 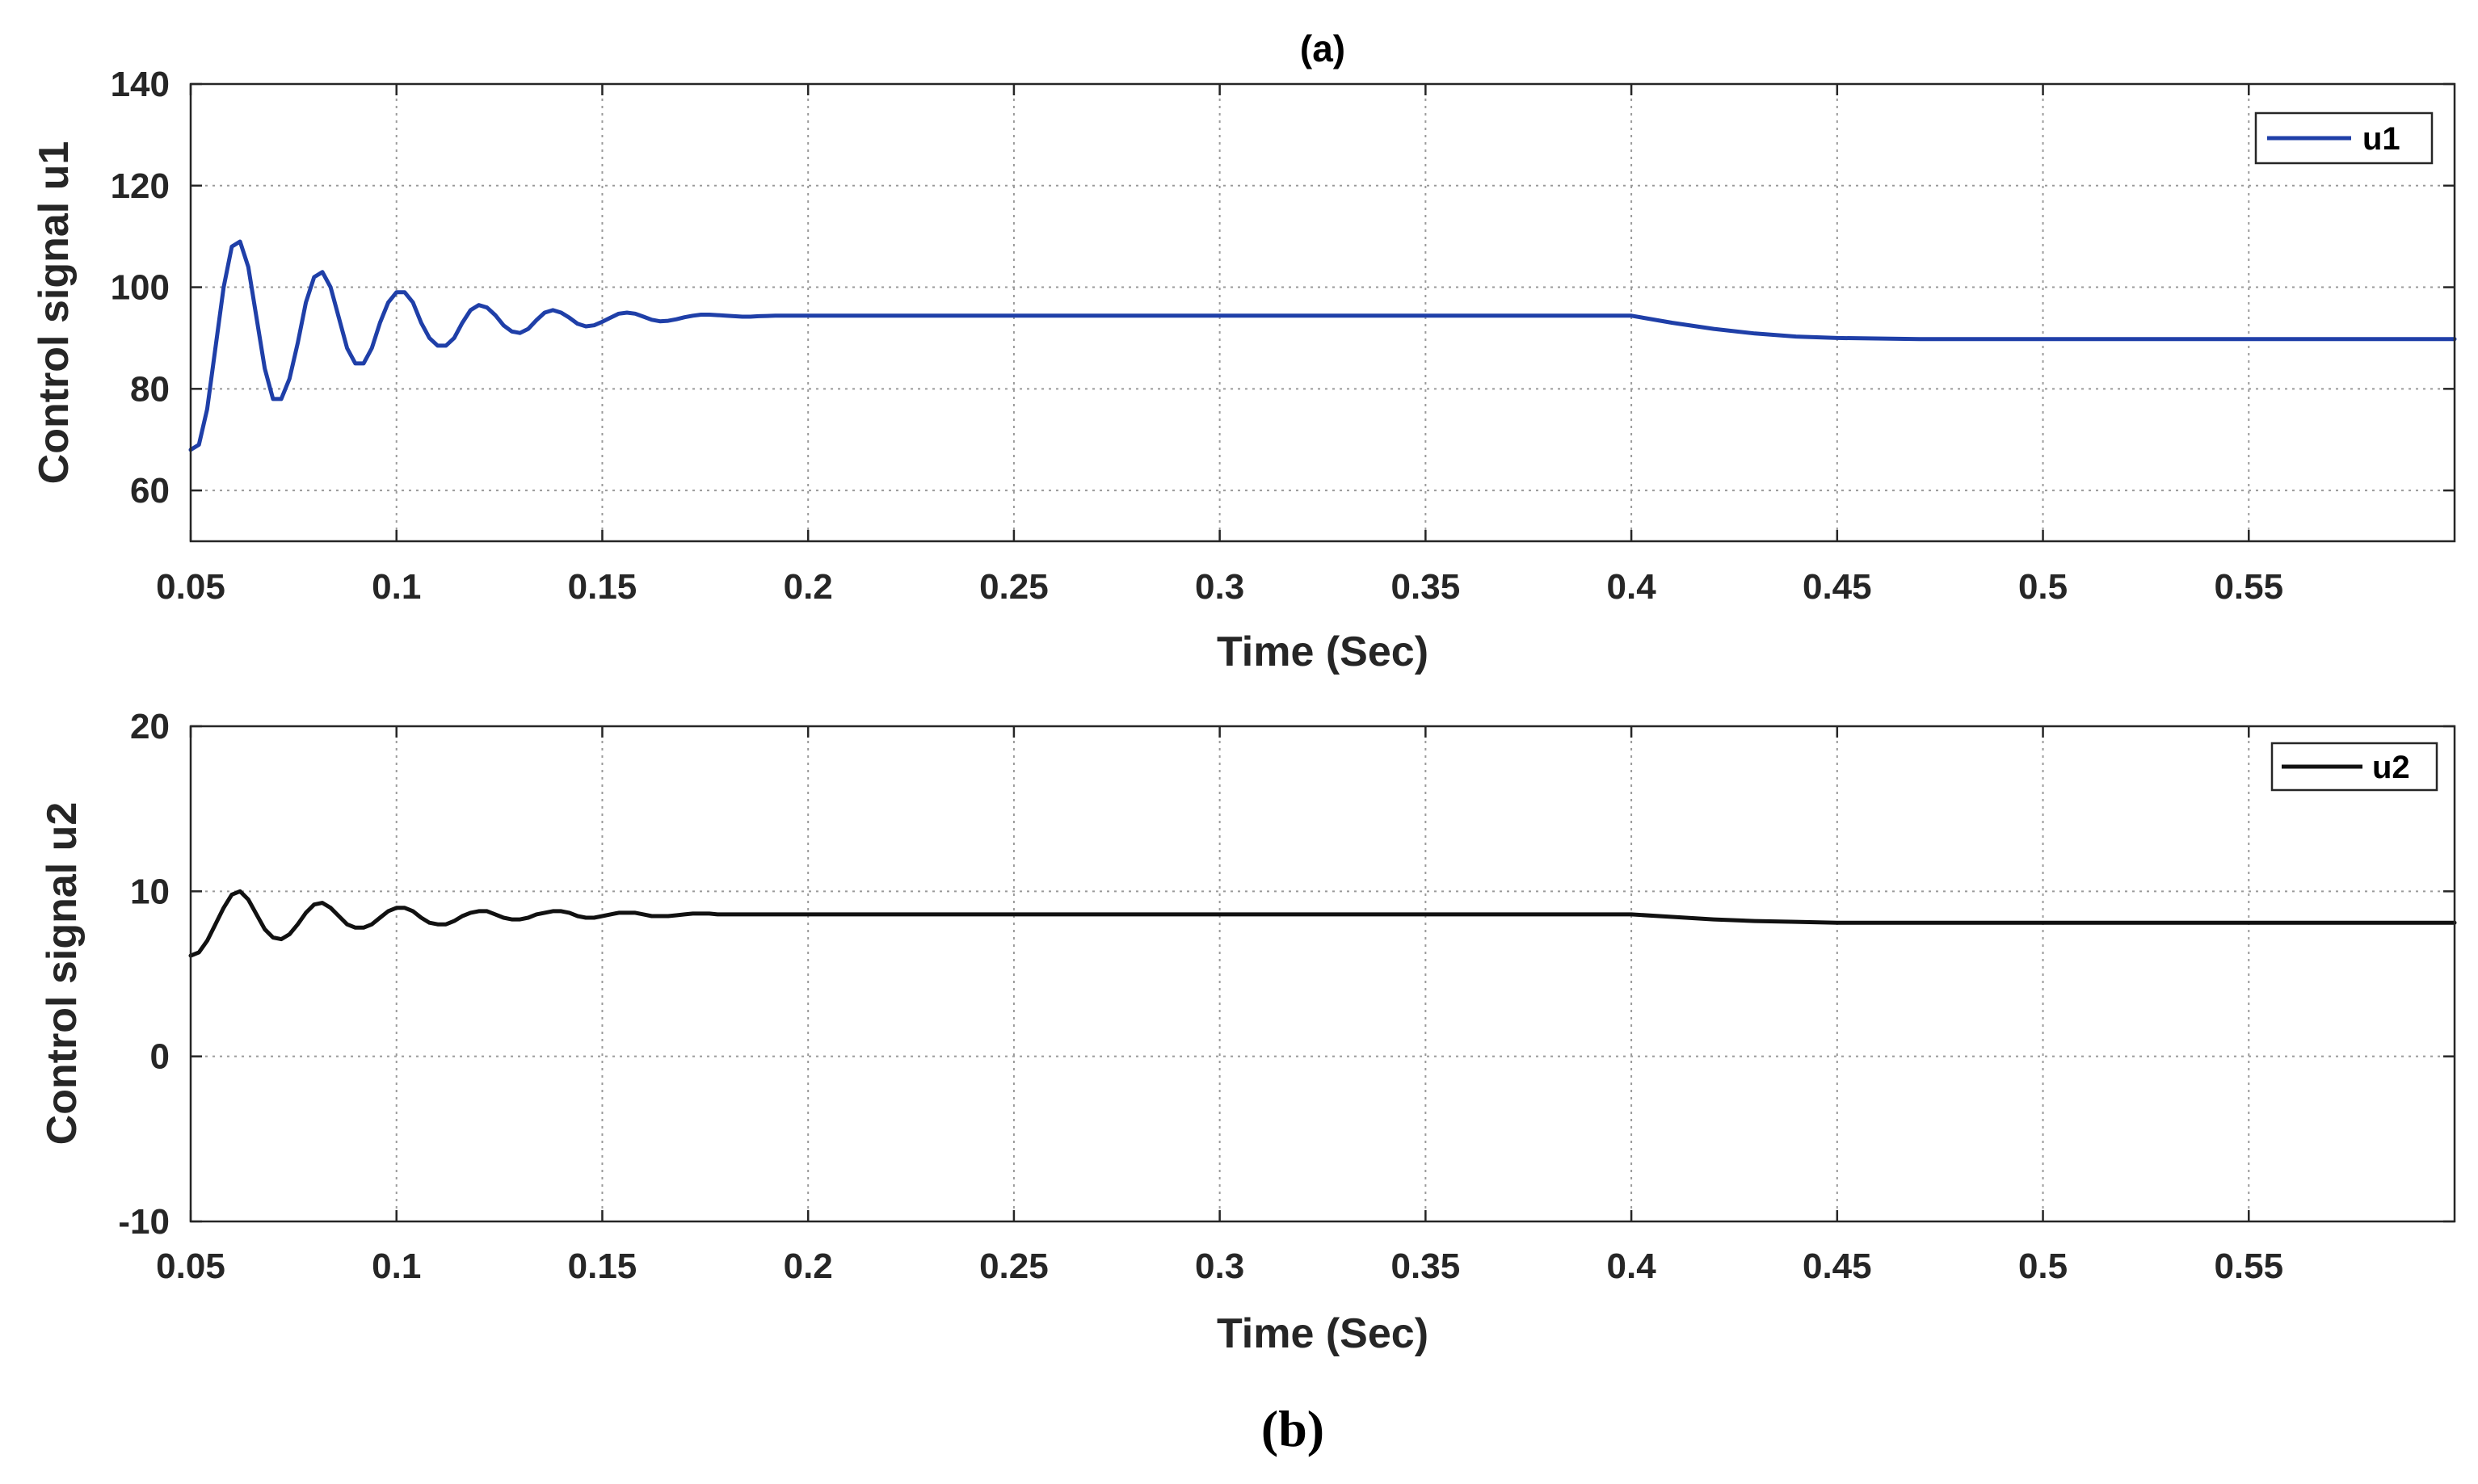 What do you see at coordinates (2043, 1266) in the screenshot?
I see `x-tick-label-b: 0.5` at bounding box center [2043, 1266].